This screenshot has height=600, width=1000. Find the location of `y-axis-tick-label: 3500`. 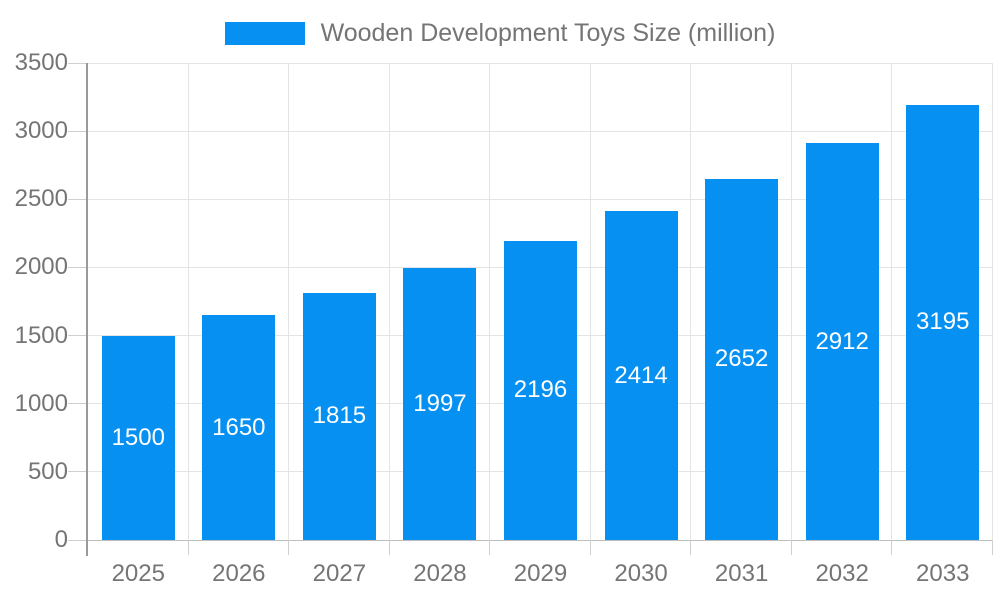

y-axis-tick-label: 3500 is located at coordinates (41, 62).